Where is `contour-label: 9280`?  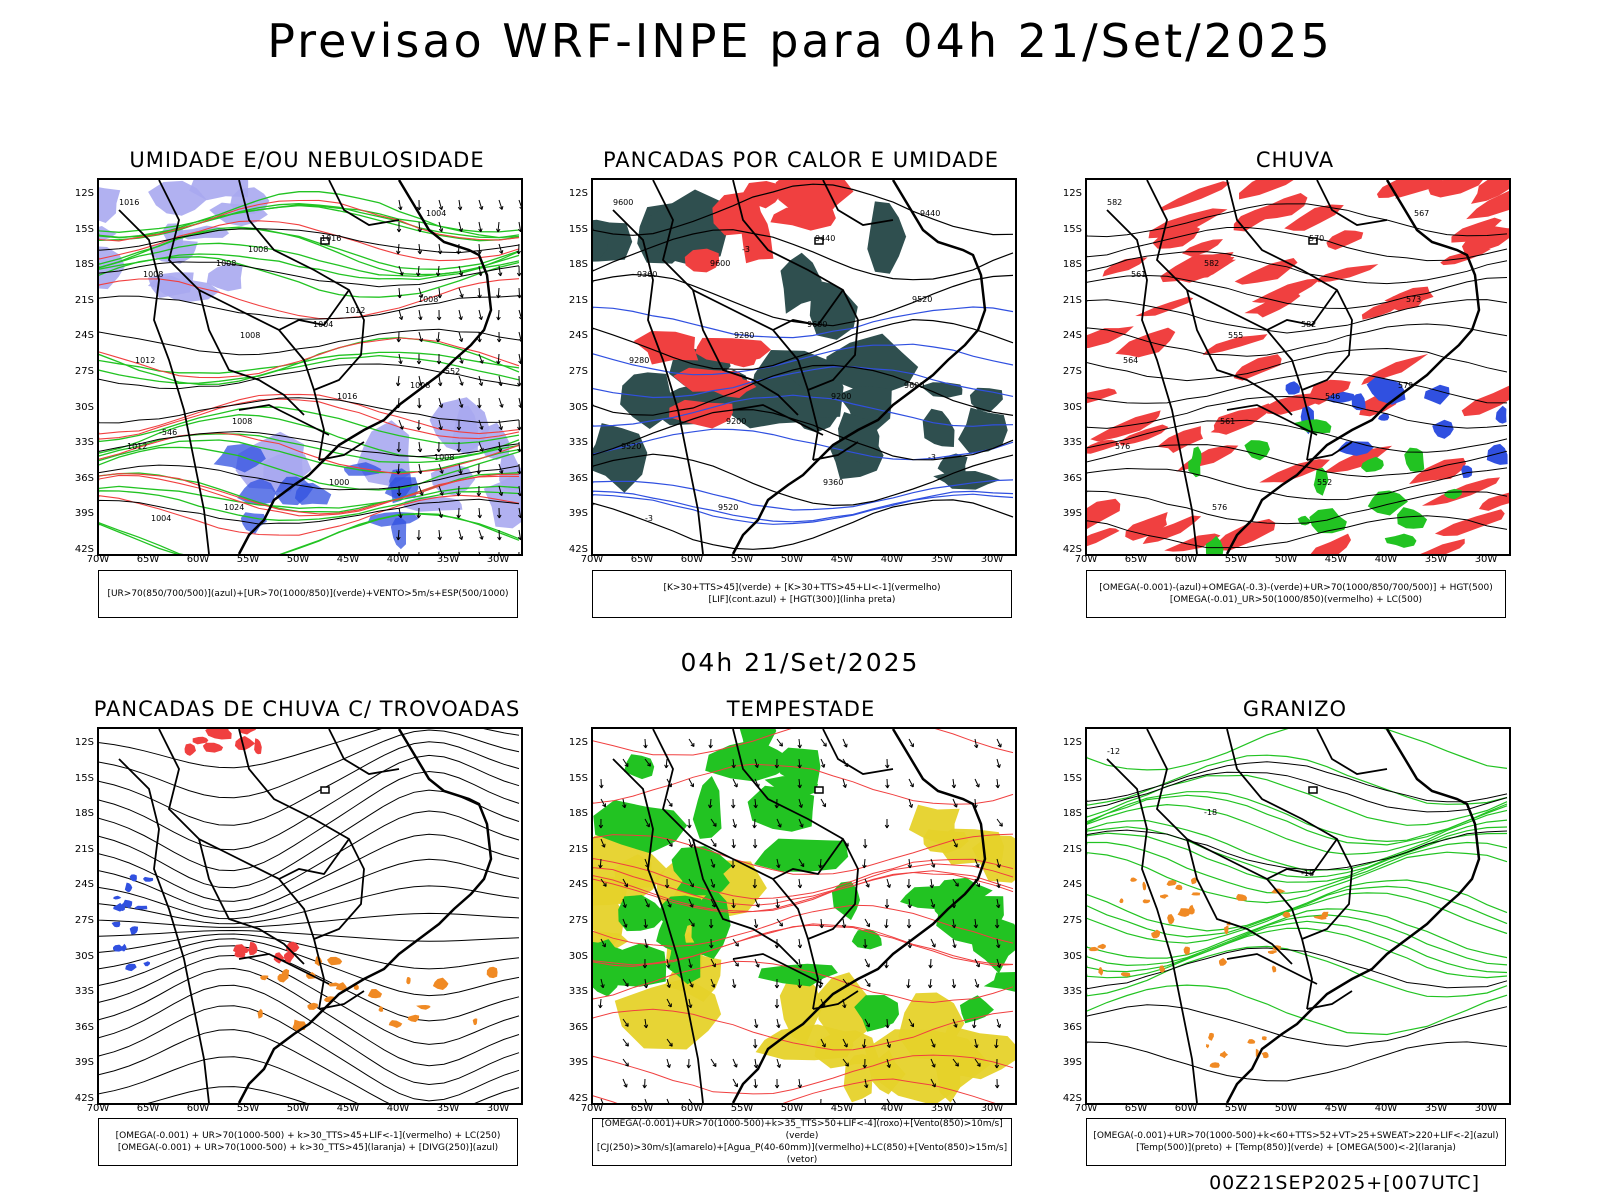 contour-label: 9280 is located at coordinates (744, 335).